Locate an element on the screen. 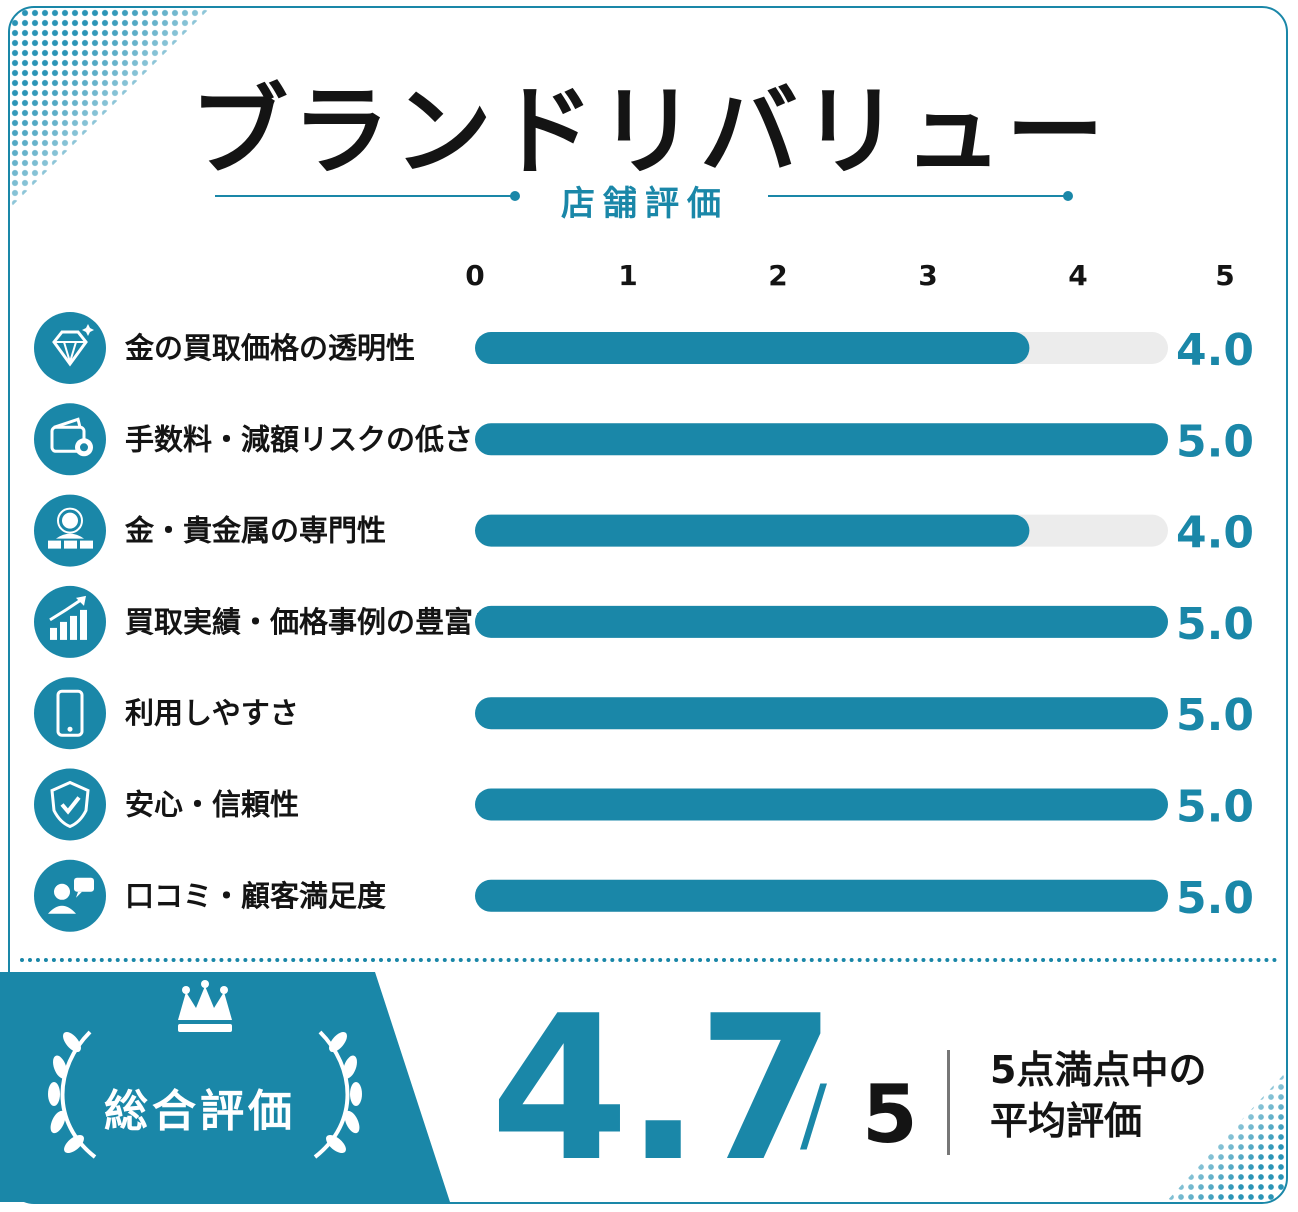  category-label: 安心・信頼性 is located at coordinates (212, 805).